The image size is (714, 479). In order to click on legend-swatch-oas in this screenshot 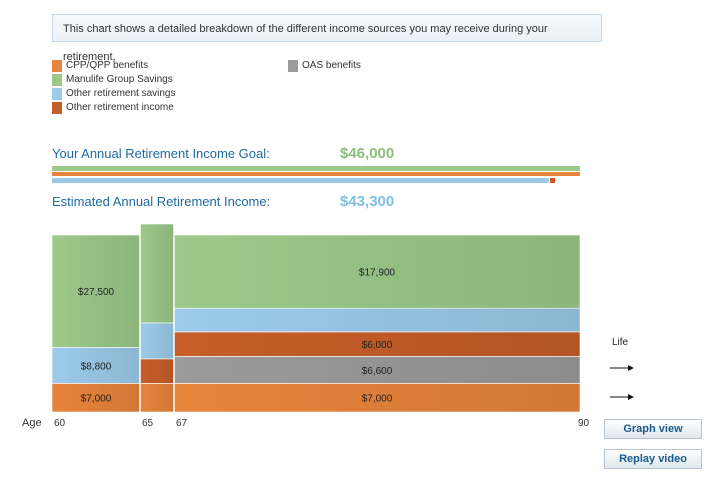, I will do `click(293, 66)`.